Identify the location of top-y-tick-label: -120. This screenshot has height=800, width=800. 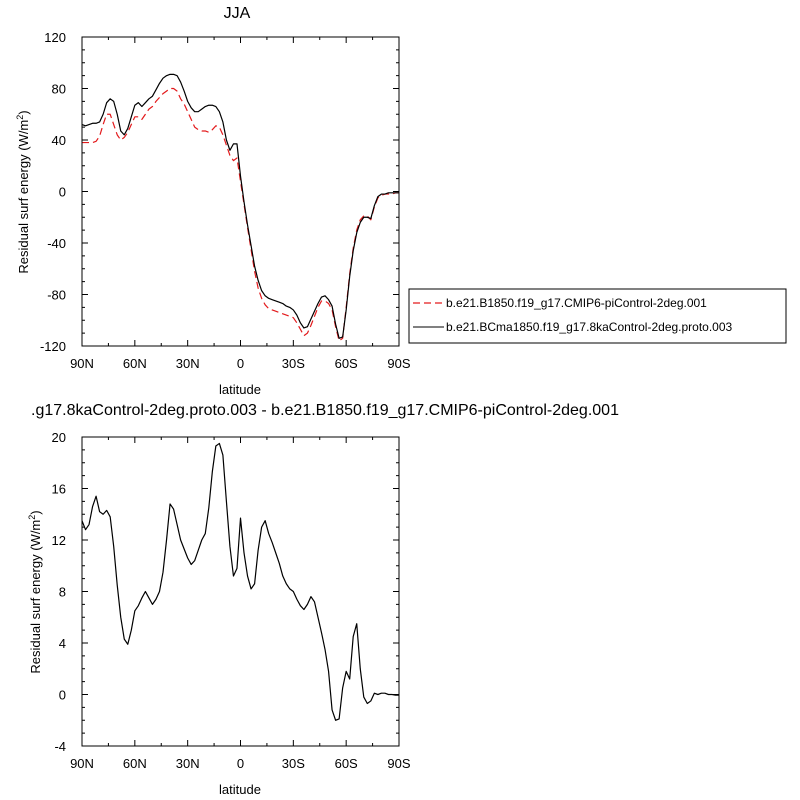
(53, 346).